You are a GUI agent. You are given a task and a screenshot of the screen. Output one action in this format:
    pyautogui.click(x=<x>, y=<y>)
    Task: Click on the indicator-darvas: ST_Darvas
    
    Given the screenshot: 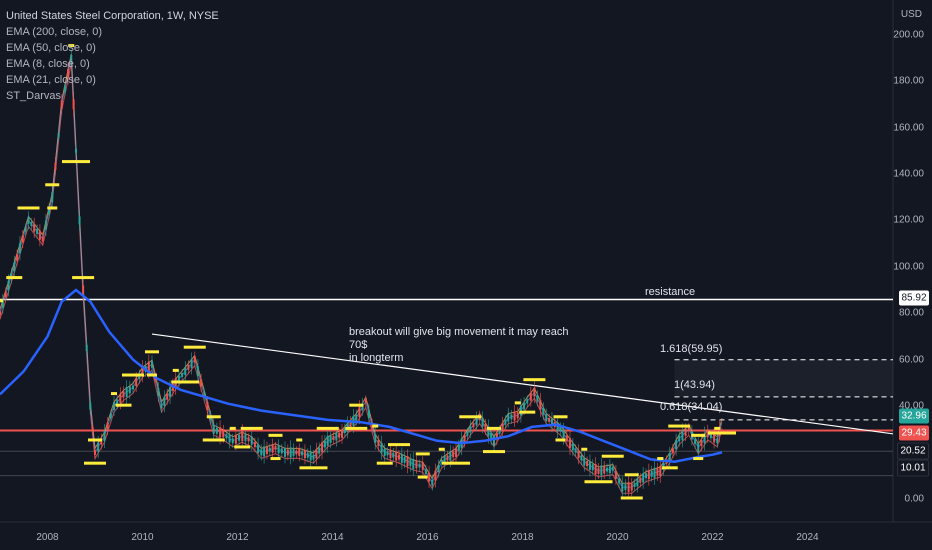 What is the action you would take?
    pyautogui.click(x=34, y=96)
    